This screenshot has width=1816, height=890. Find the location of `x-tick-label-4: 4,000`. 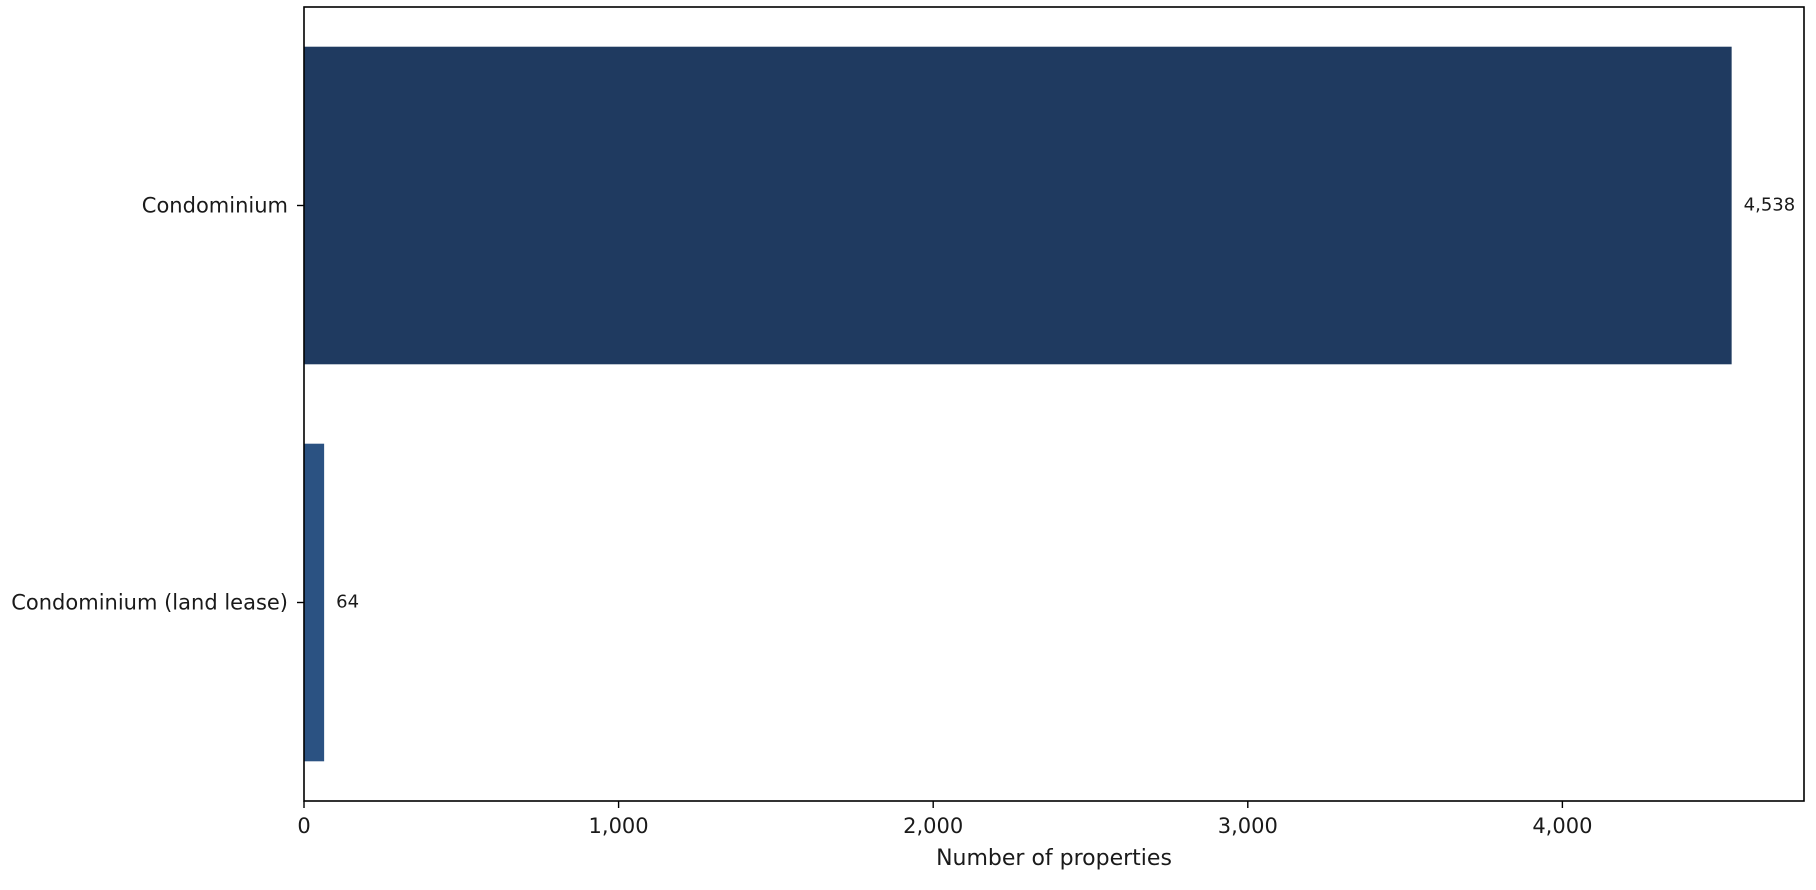

x-tick-label-4: 4,000 is located at coordinates (1562, 826).